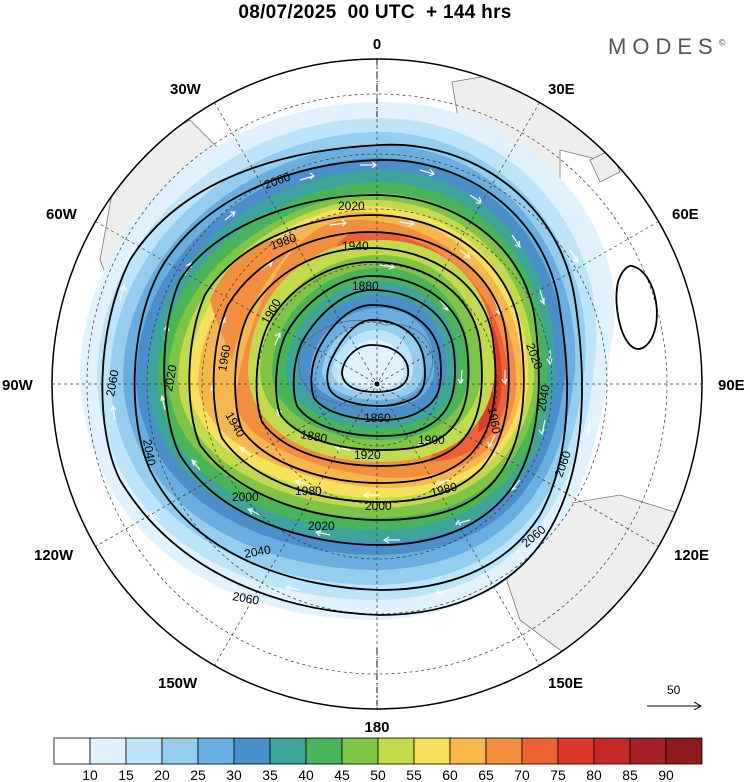 The height and width of the screenshot is (782, 750). Describe the element at coordinates (674, 690) in the screenshot. I see `reference-vector-label: 50` at that location.